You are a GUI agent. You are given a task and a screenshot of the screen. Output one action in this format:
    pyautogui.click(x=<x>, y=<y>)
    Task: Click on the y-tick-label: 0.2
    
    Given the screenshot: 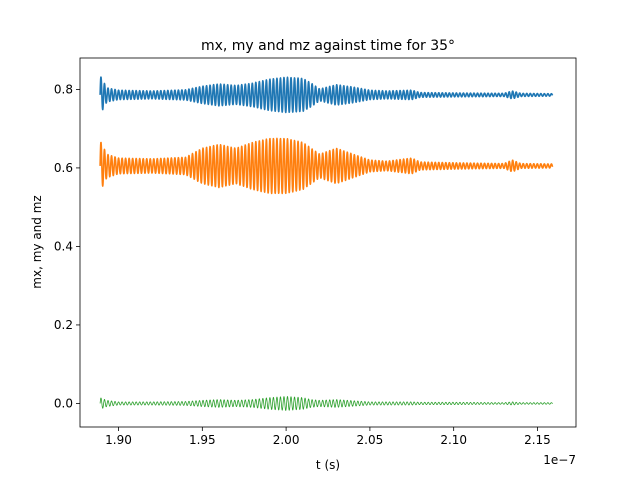 What is the action you would take?
    pyautogui.click(x=63, y=325)
    